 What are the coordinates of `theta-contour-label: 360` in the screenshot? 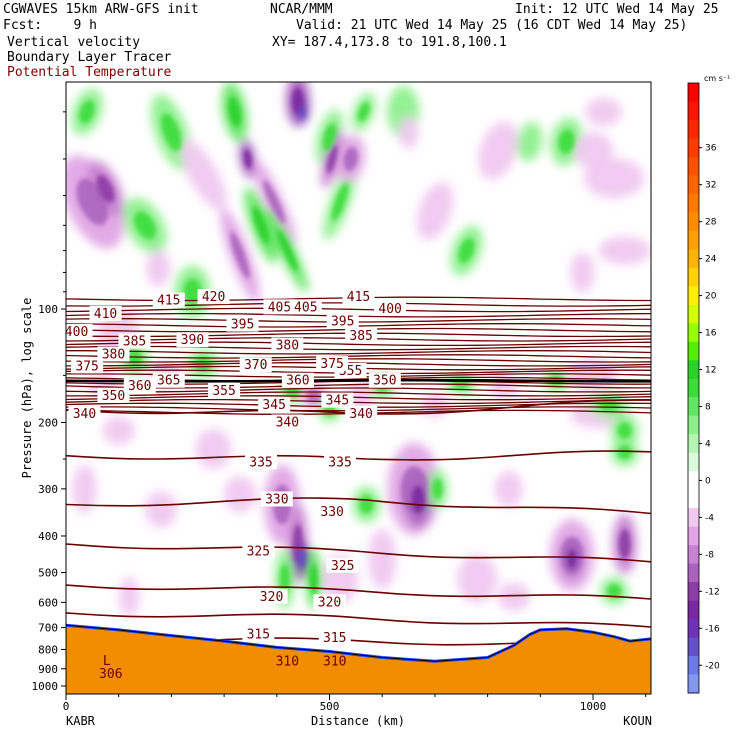 It's located at (297, 381).